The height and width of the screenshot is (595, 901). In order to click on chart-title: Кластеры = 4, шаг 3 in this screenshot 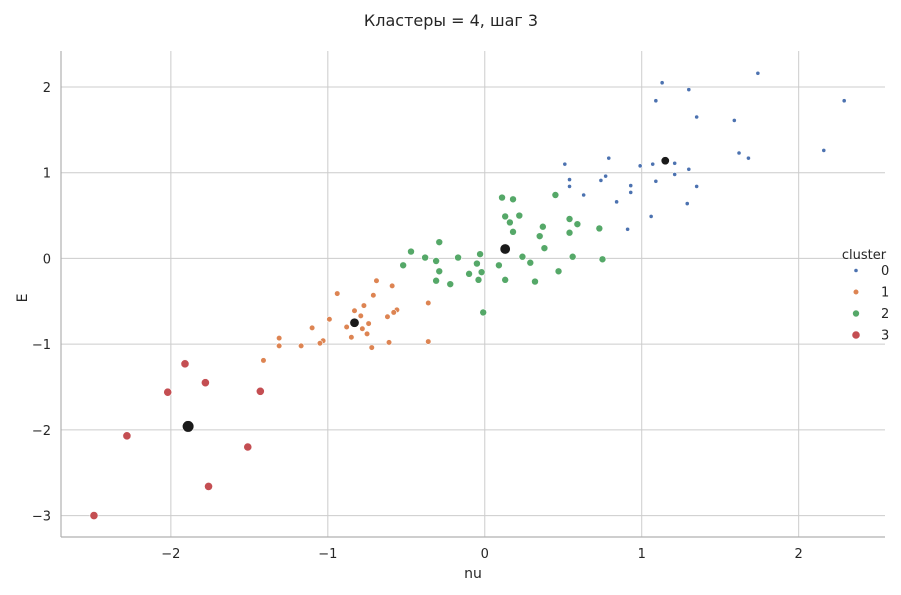, I will do `click(451, 20)`.